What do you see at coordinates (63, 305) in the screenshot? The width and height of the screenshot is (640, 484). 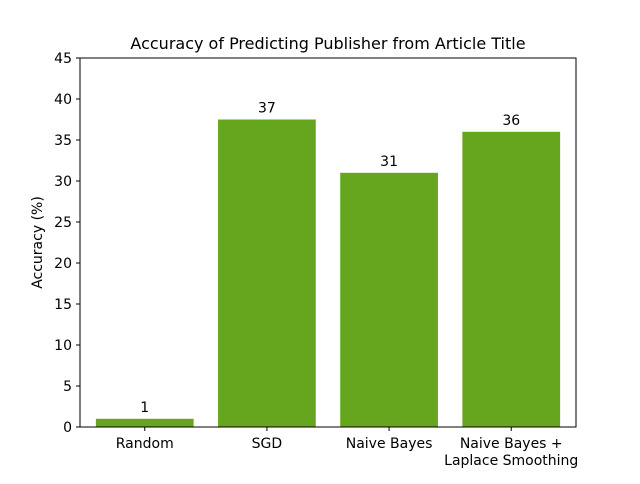 I see `y-tick-label: 15` at bounding box center [63, 305].